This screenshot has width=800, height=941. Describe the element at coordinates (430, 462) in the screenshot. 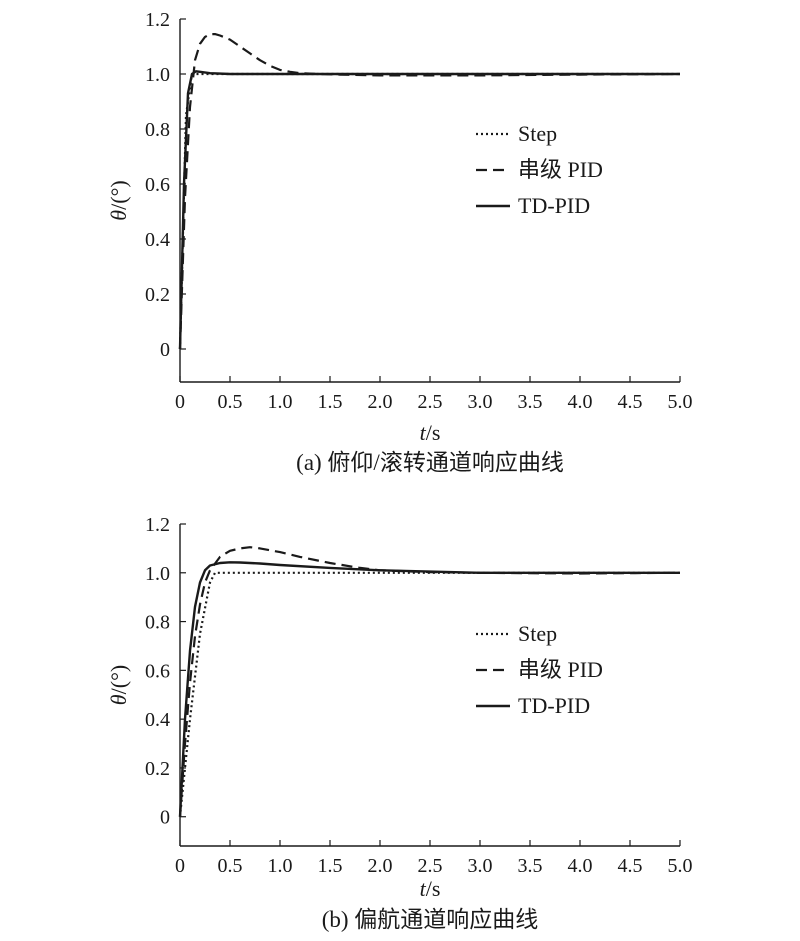

I see `chart-caption: (a) 俯仰/滚转通道响应曲线` at that location.